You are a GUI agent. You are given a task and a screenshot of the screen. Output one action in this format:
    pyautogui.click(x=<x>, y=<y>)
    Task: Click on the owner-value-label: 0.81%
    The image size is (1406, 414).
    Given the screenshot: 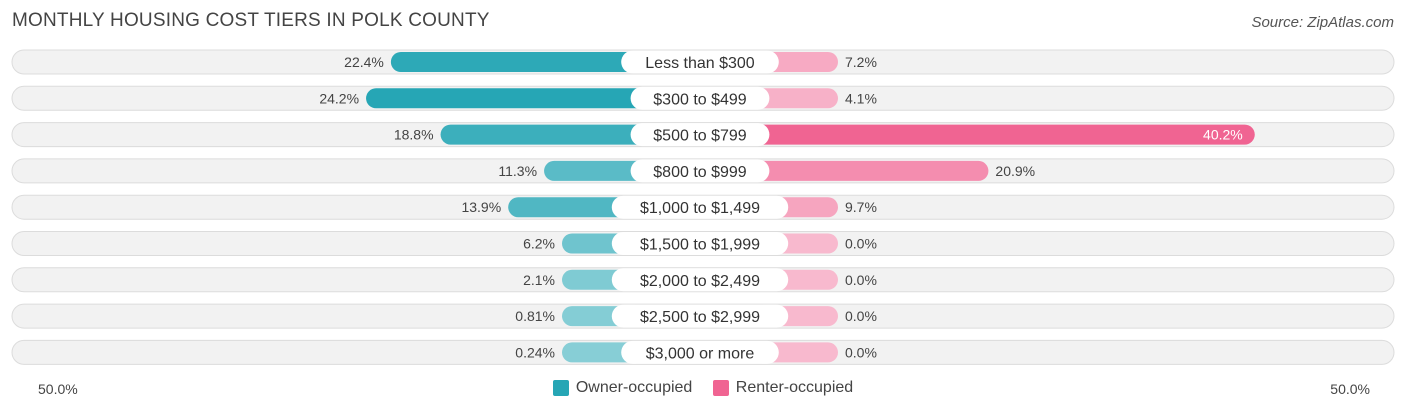 What is the action you would take?
    pyautogui.click(x=535, y=316)
    